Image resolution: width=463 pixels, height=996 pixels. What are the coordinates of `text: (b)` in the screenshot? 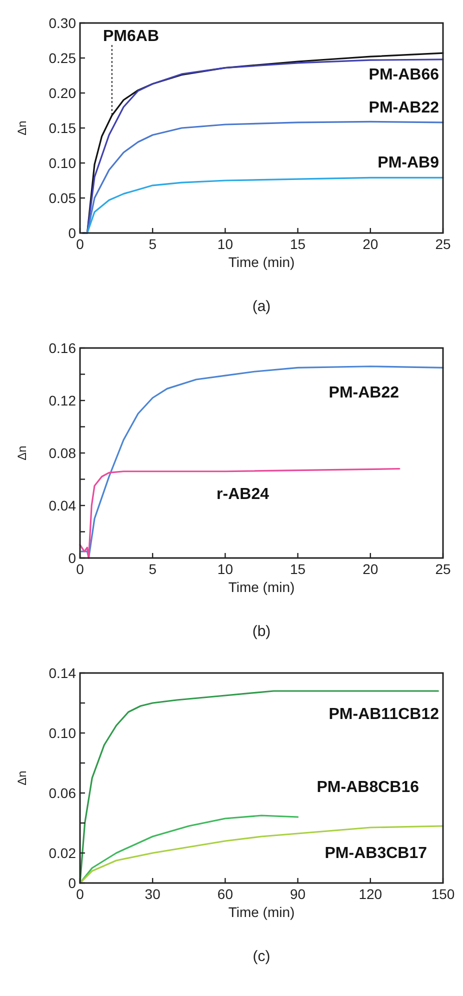 It's located at (261, 631).